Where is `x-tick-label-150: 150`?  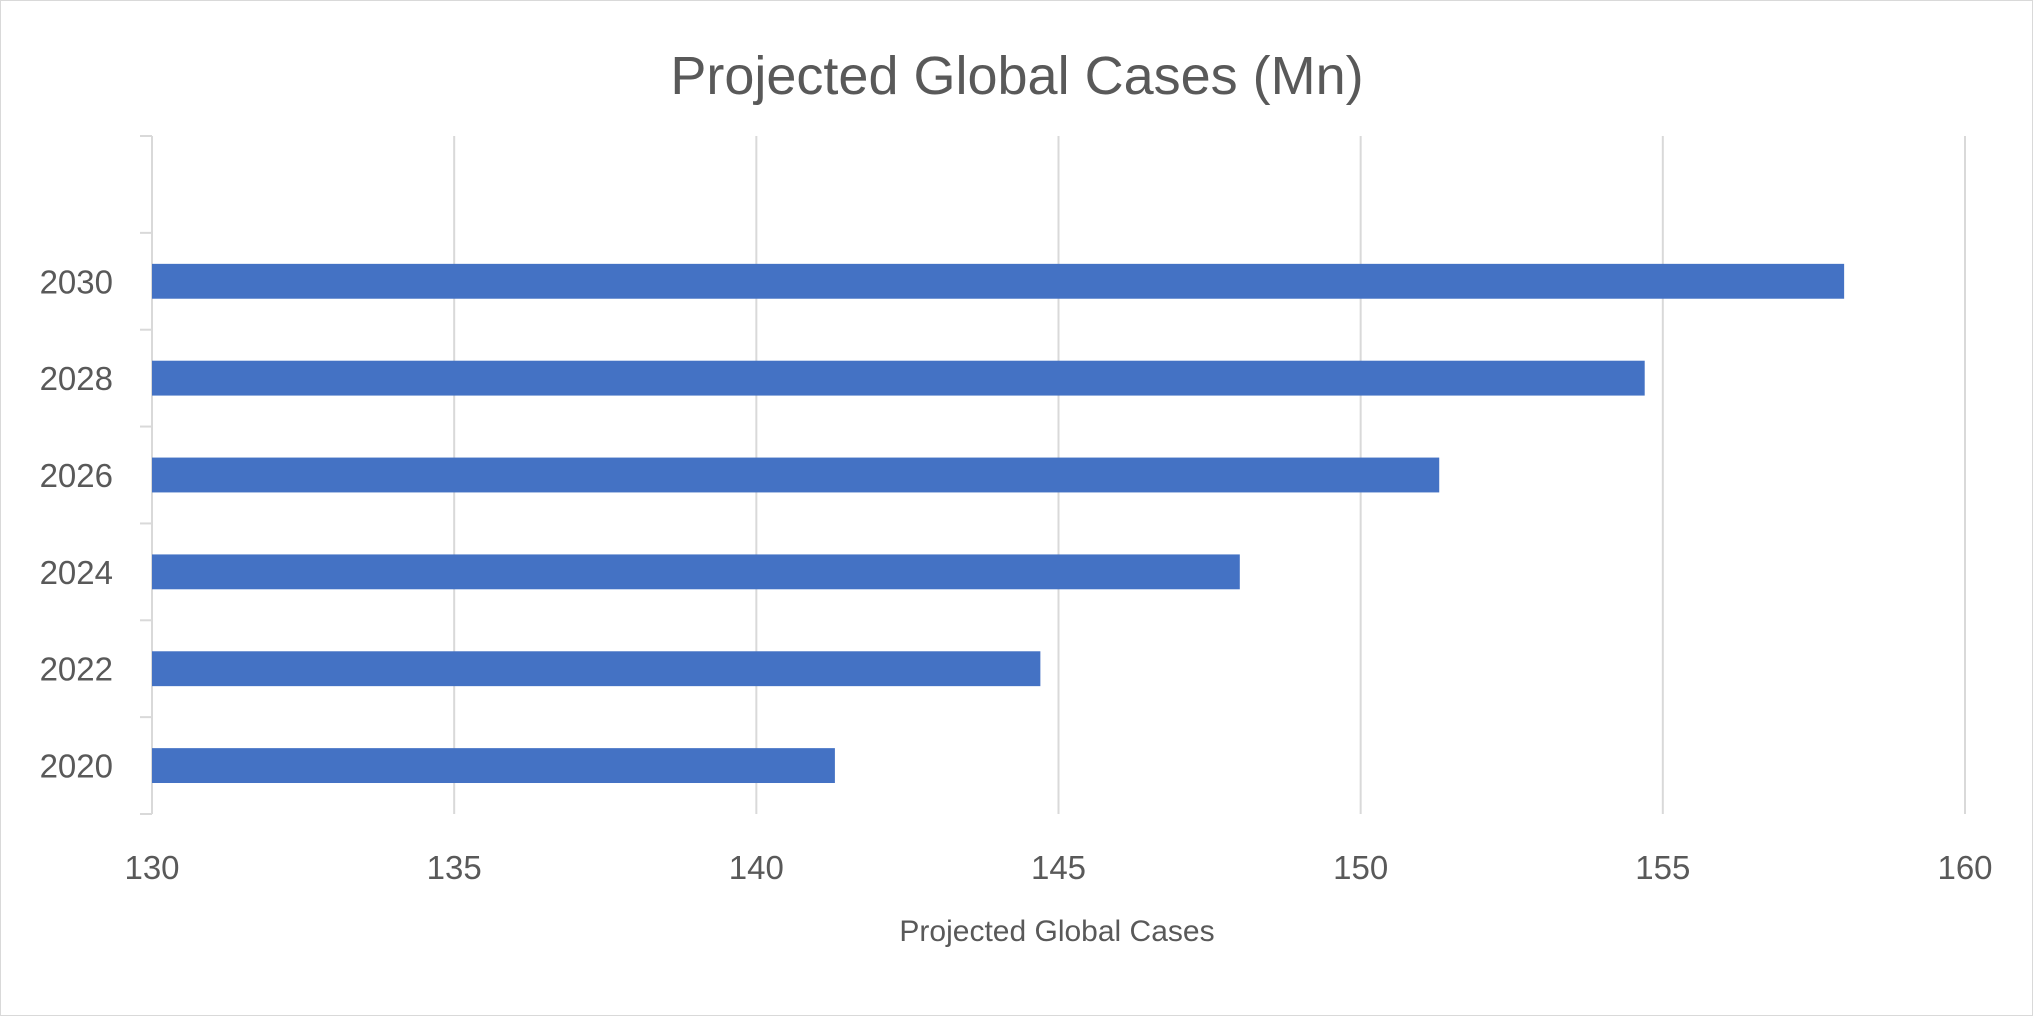
x-tick-label-150: 150 is located at coordinates (1360, 867).